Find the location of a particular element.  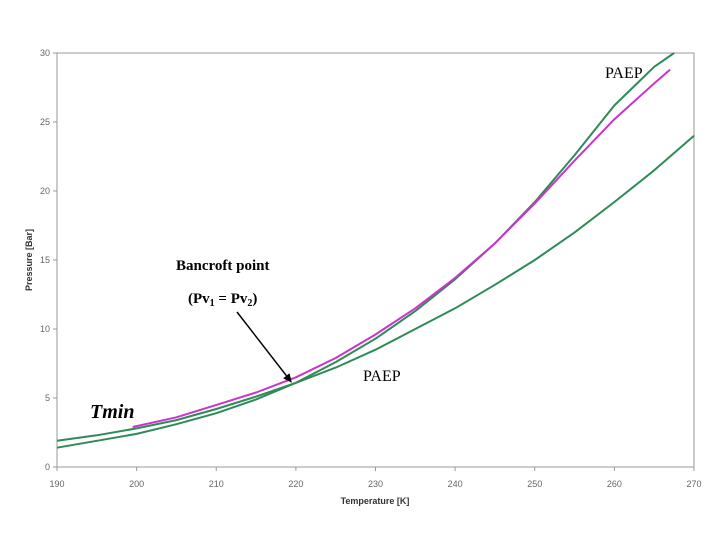

x-tick-label: 210 is located at coordinates (216, 484).